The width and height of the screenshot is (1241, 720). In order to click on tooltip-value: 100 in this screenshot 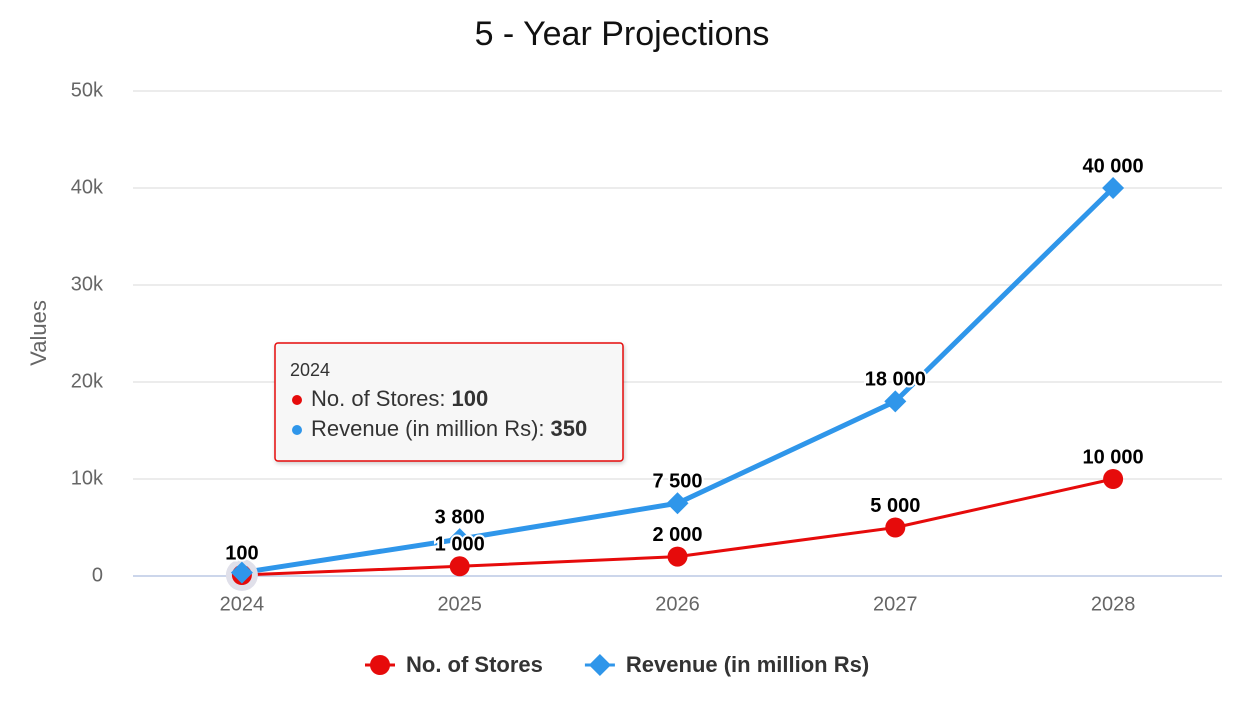, I will do `click(470, 398)`.